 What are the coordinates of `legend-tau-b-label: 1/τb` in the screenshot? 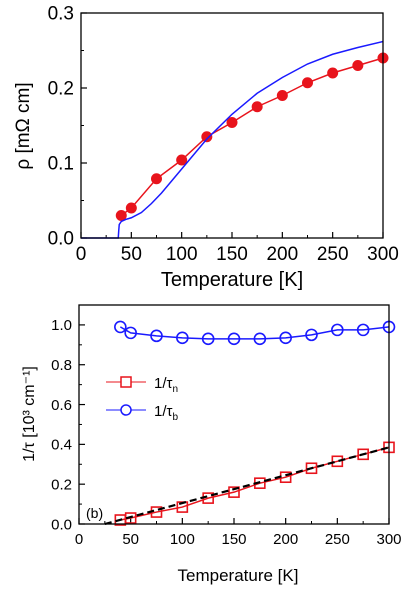 It's located at (166, 413).